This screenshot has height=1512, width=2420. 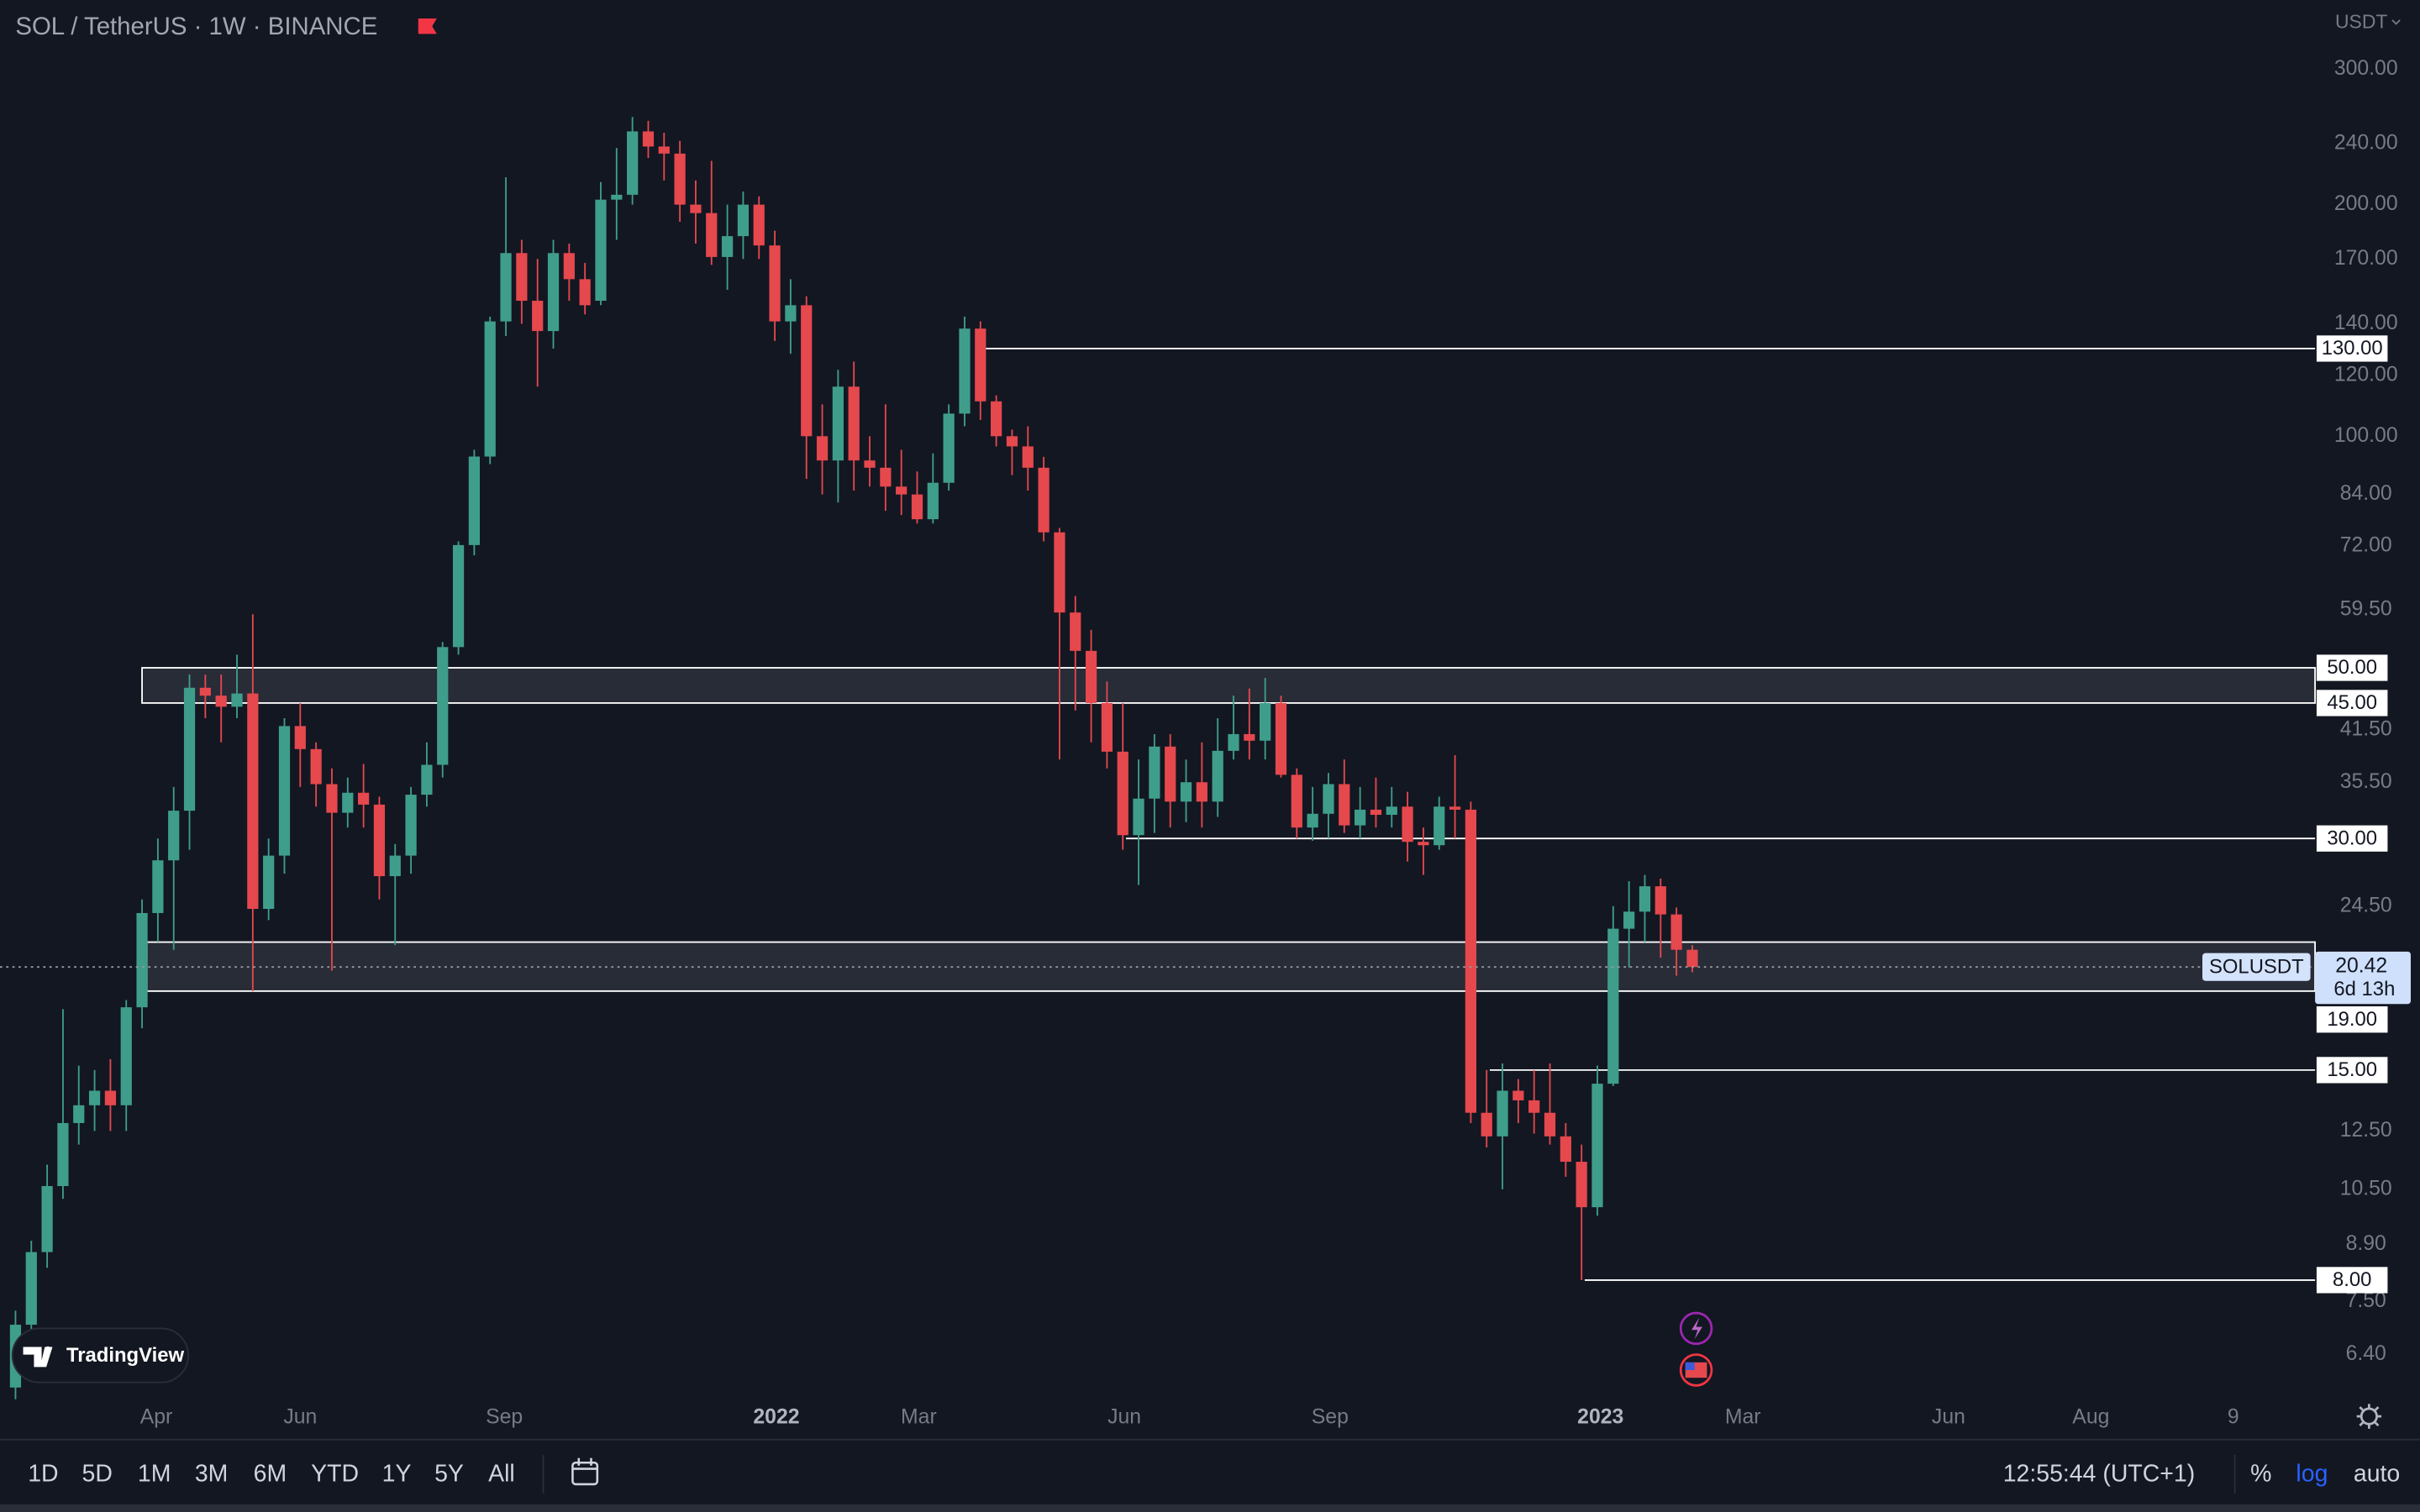 What do you see at coordinates (2312, 1473) in the screenshot?
I see `log-toggle: log` at bounding box center [2312, 1473].